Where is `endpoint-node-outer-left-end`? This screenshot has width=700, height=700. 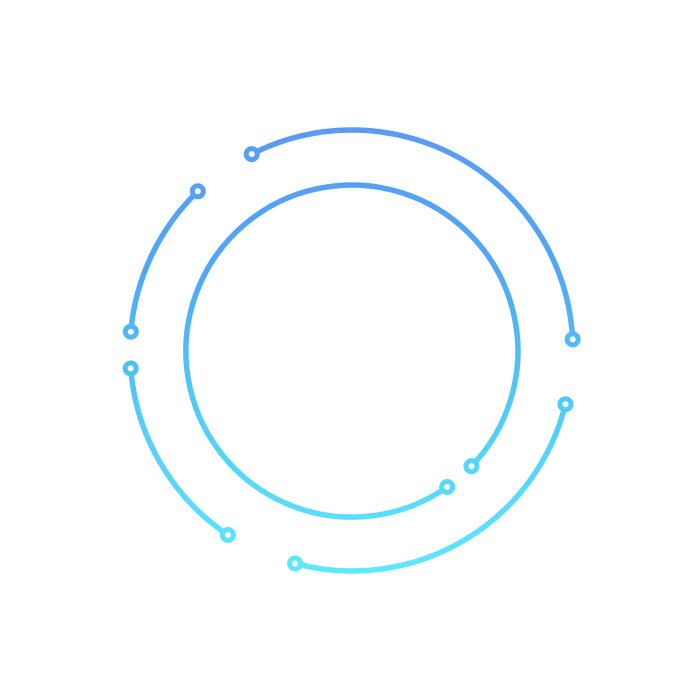 endpoint-node-outer-left-end is located at coordinates (197, 191).